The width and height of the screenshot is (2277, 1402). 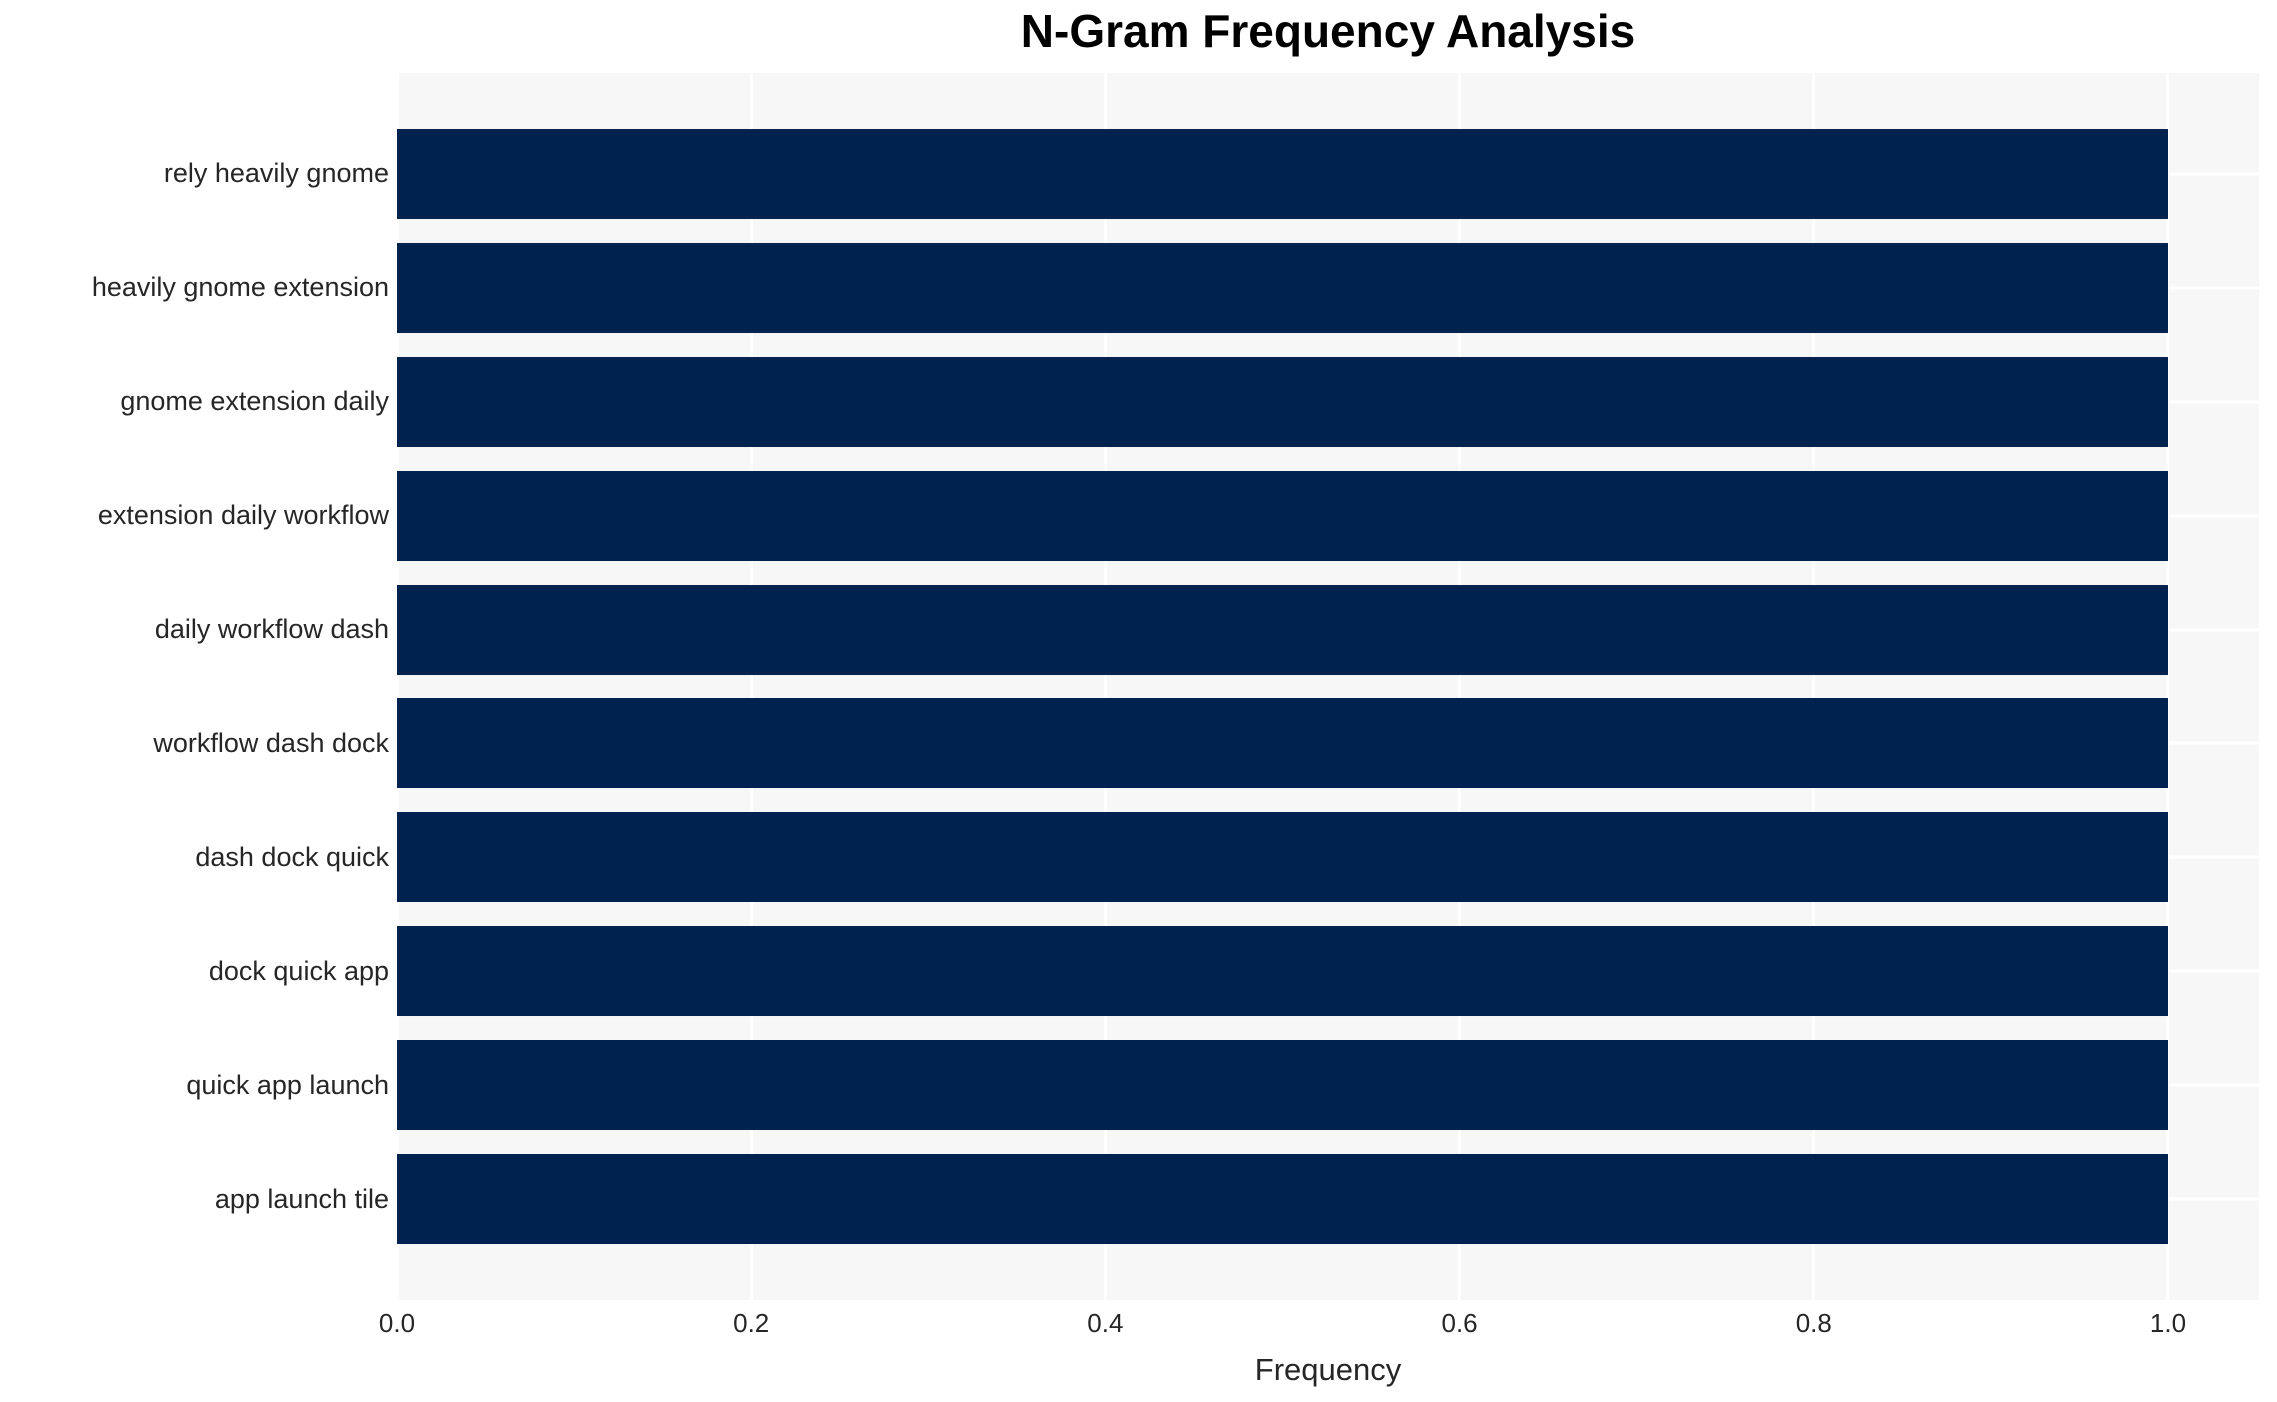 I want to click on x-tick-label-0.8: 0.8, so click(x=1813, y=1323).